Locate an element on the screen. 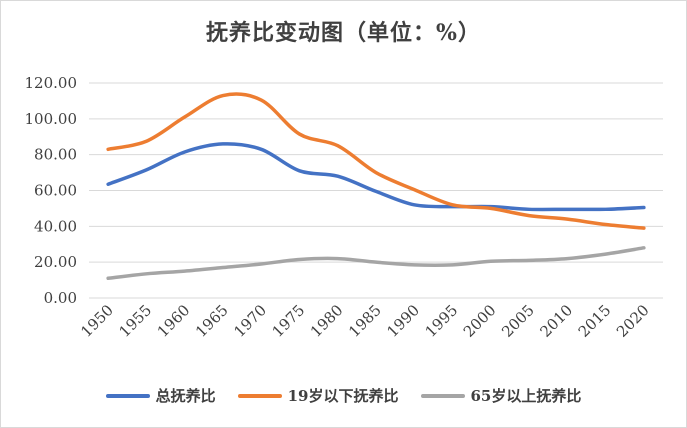 This screenshot has height=428, width=687. y-tick-label: 60.00 is located at coordinates (55, 191).